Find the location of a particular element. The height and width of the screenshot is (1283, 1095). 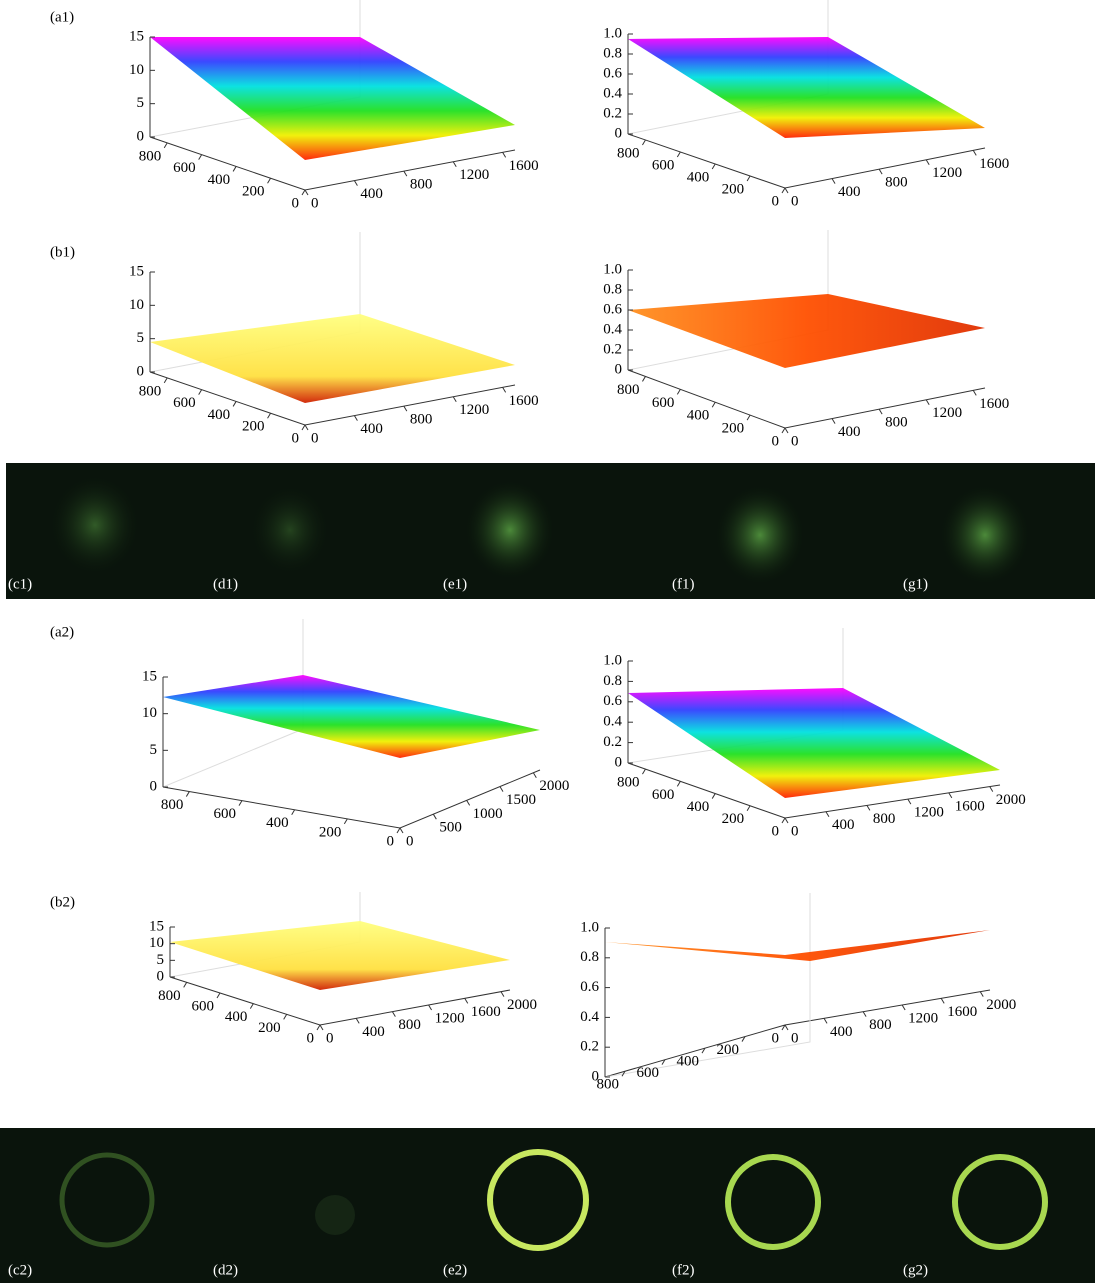

photo-label: (f1) is located at coordinates (683, 584).